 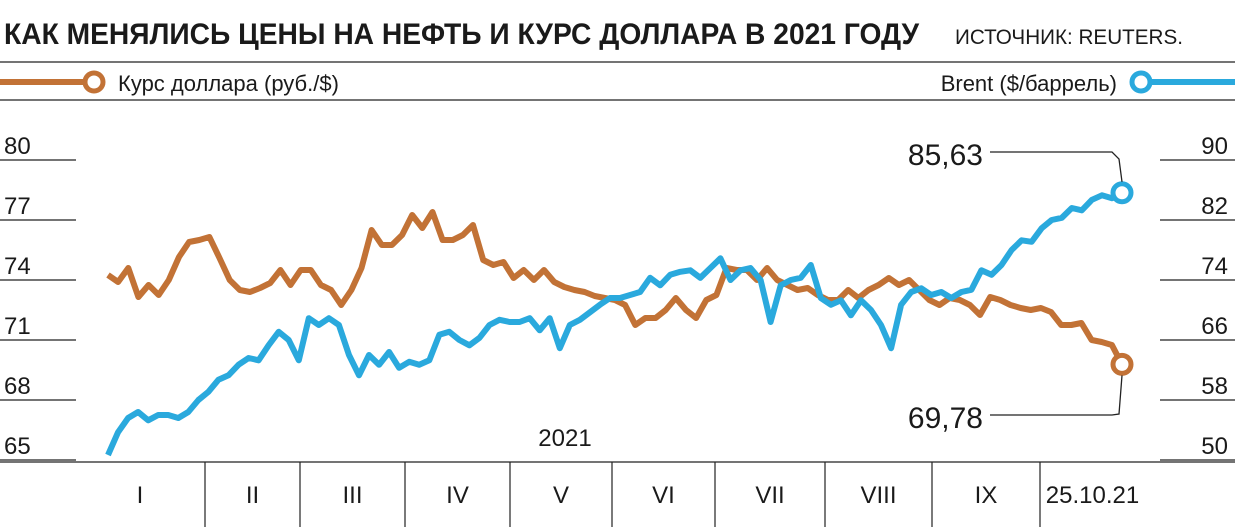 What do you see at coordinates (1069, 37) in the screenshot?
I see `source: ИСТОЧНИК: REUTERS.` at bounding box center [1069, 37].